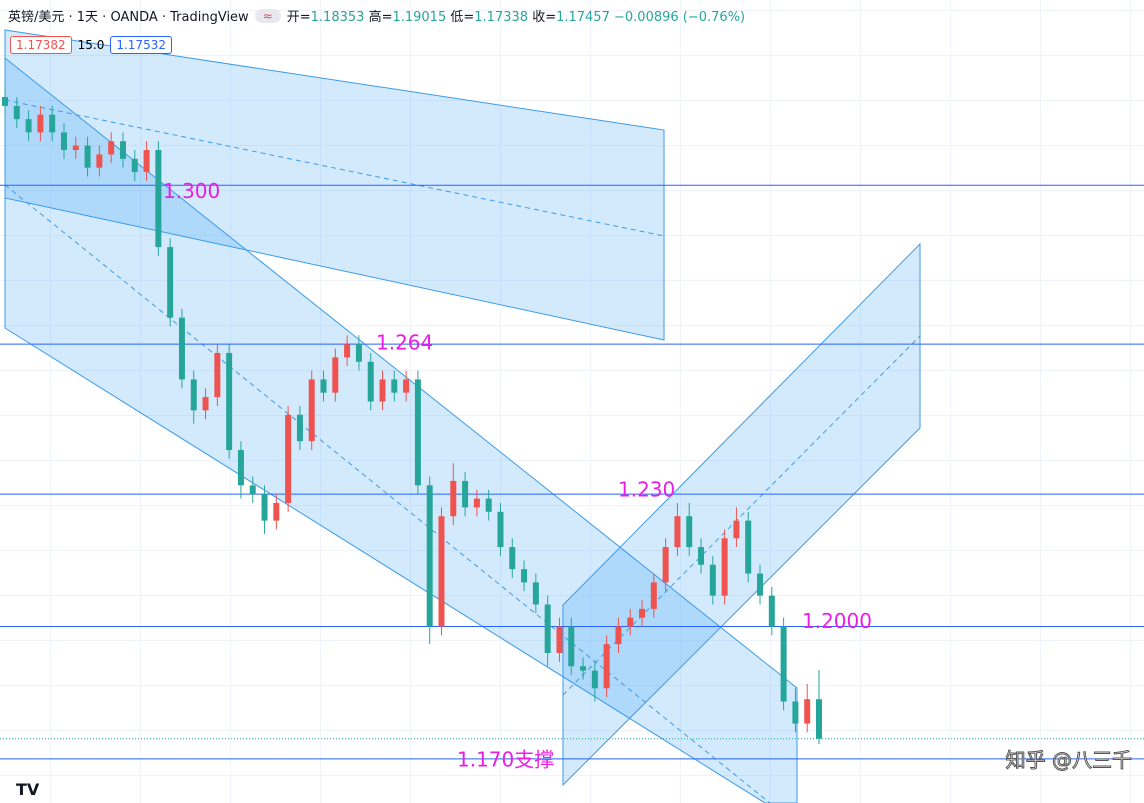  What do you see at coordinates (191, 191) in the screenshot?
I see `level-label: 1.300` at bounding box center [191, 191].